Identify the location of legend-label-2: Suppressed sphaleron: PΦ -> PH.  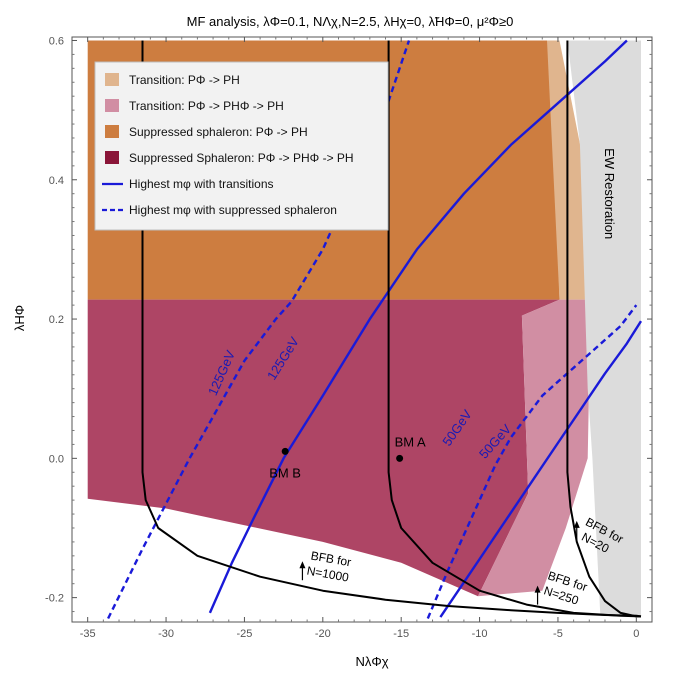
(218, 132).